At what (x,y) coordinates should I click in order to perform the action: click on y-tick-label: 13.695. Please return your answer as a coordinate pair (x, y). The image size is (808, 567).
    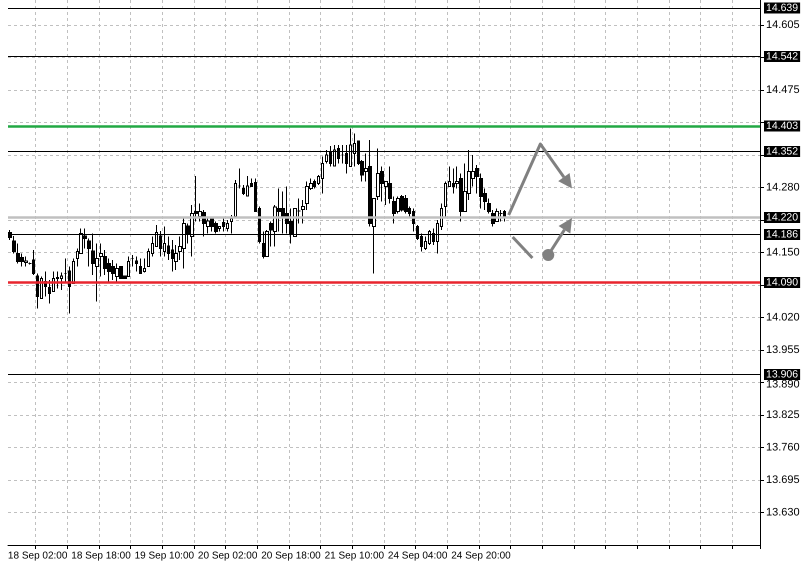
    Looking at the image, I should click on (783, 480).